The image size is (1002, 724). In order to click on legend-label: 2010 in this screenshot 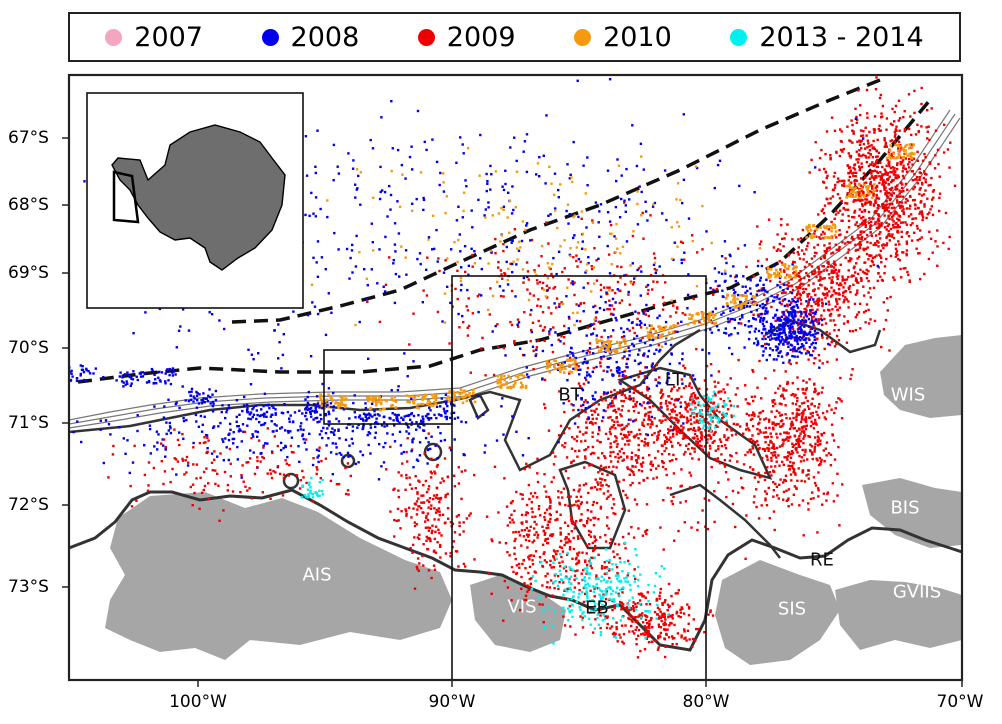, I will do `click(637, 37)`.